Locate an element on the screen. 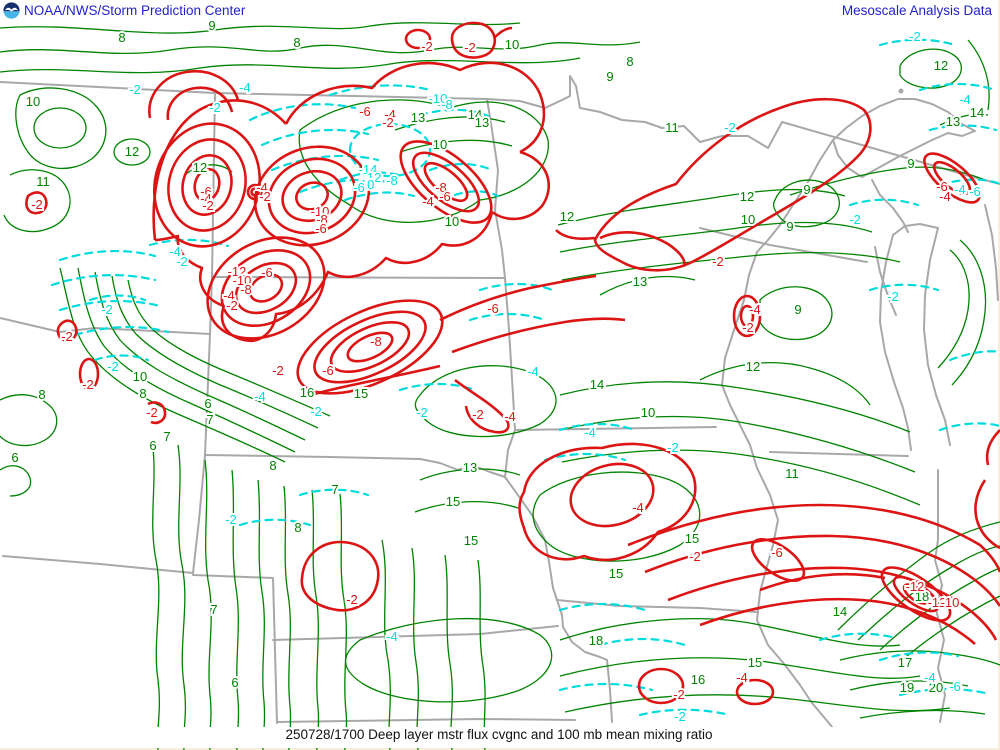 This screenshot has height=750, width=1000. contour-label-cyan: -6 is located at coordinates (359, 187).